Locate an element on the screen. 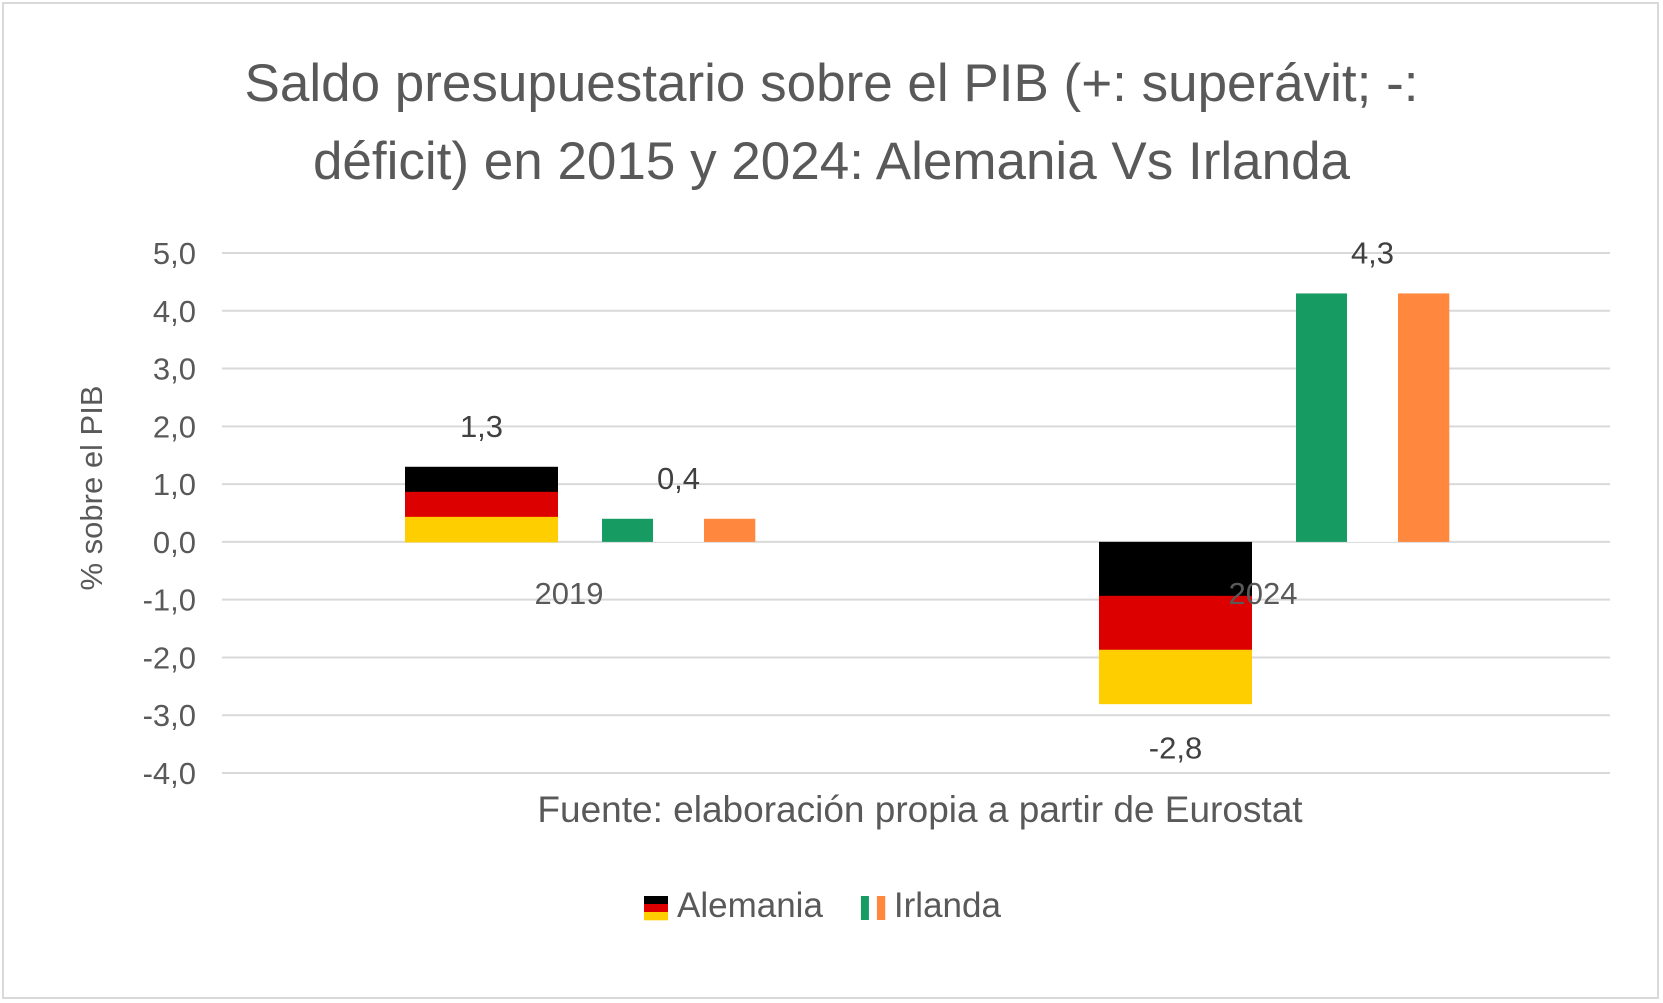 The width and height of the screenshot is (1663, 1003). y-tick-label: -3,0 is located at coordinates (169, 715).